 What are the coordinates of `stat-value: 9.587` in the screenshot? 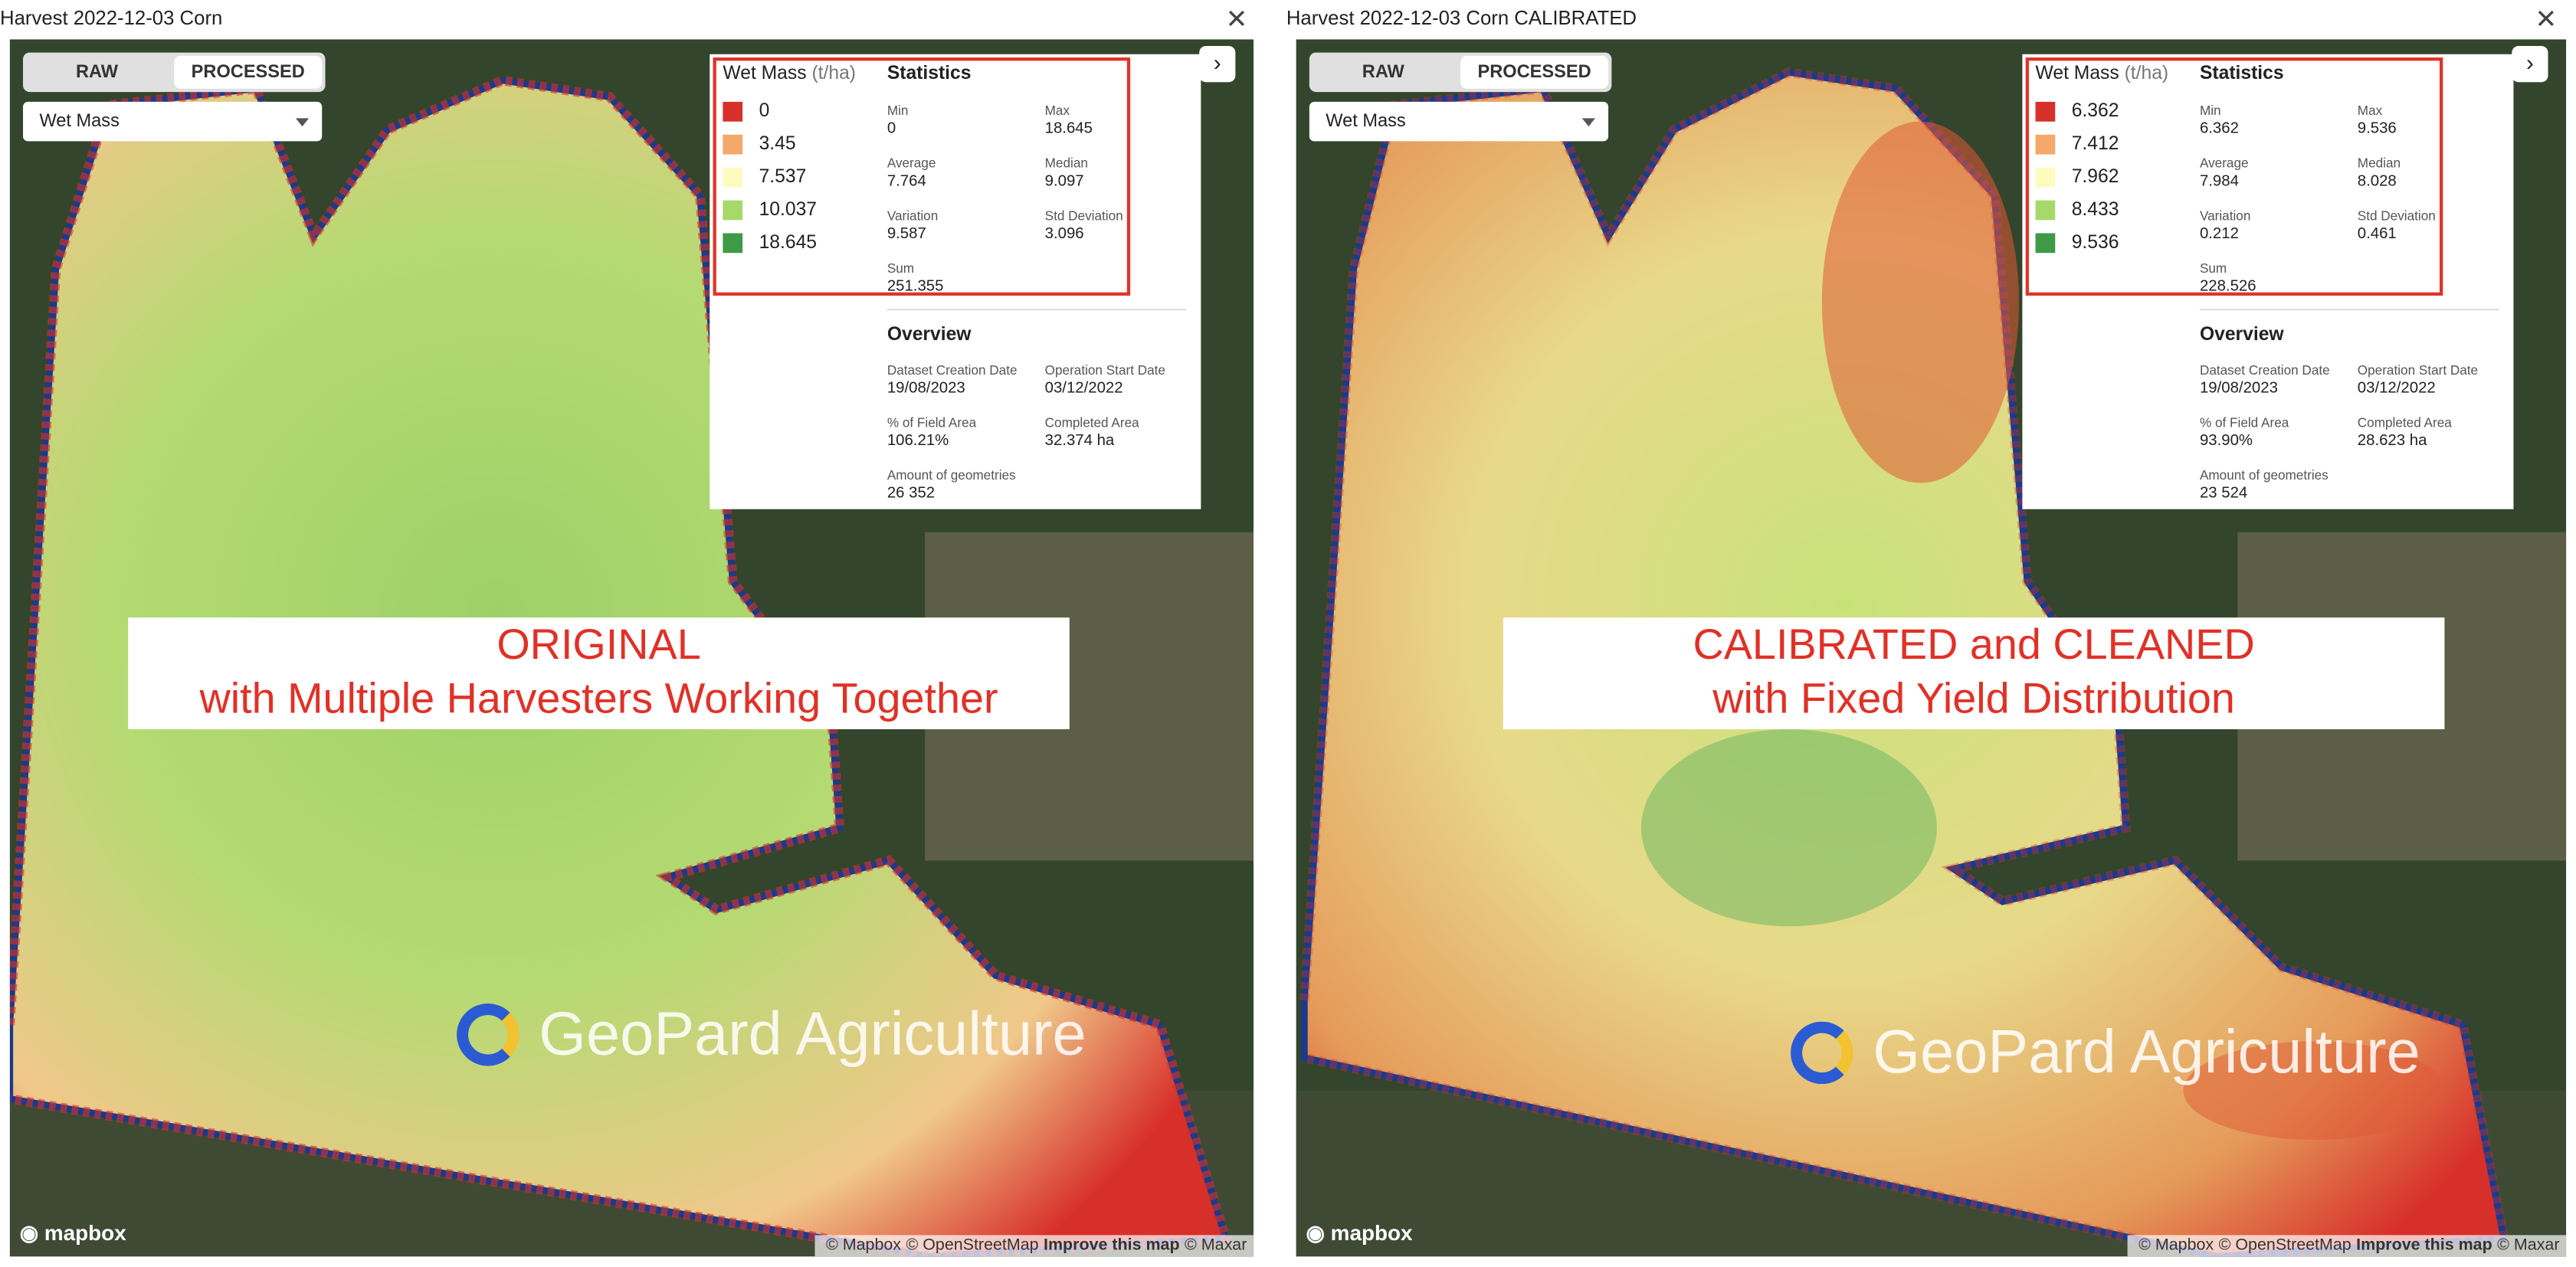 It's located at (907, 234).